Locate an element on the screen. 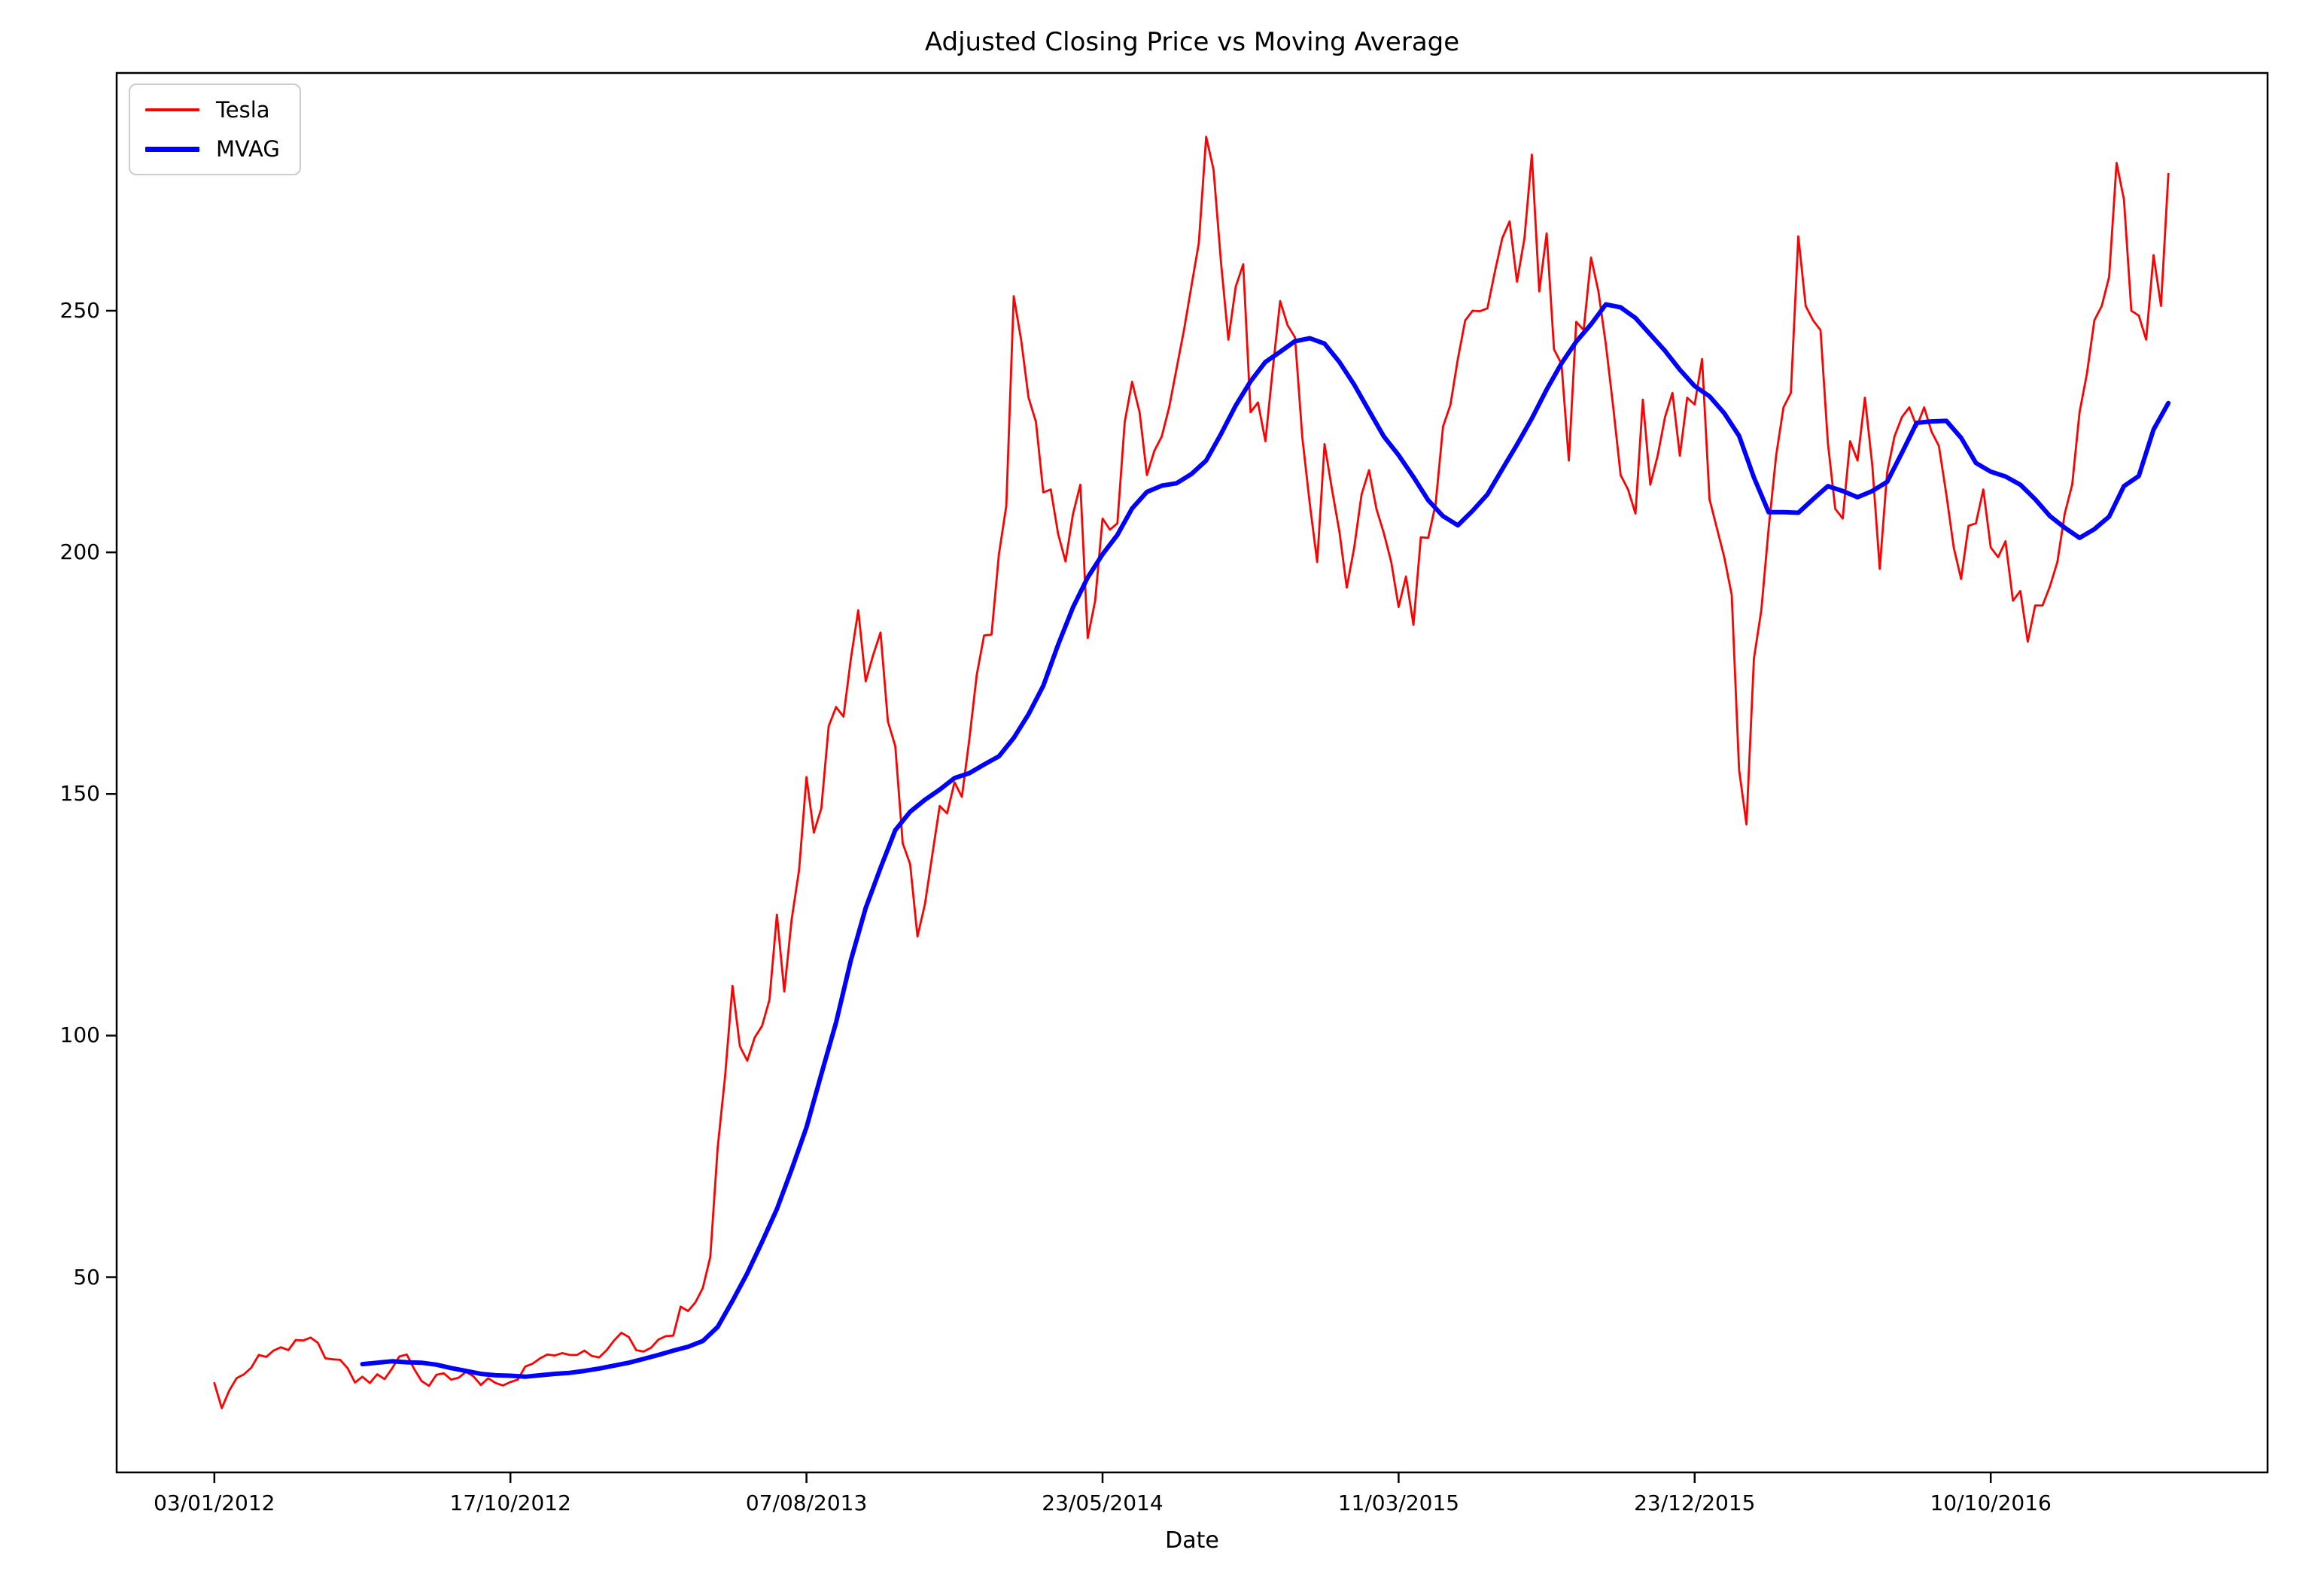 Image resolution: width=2324 pixels, height=1580 pixels. y-tick-label: 200 is located at coordinates (79, 552).